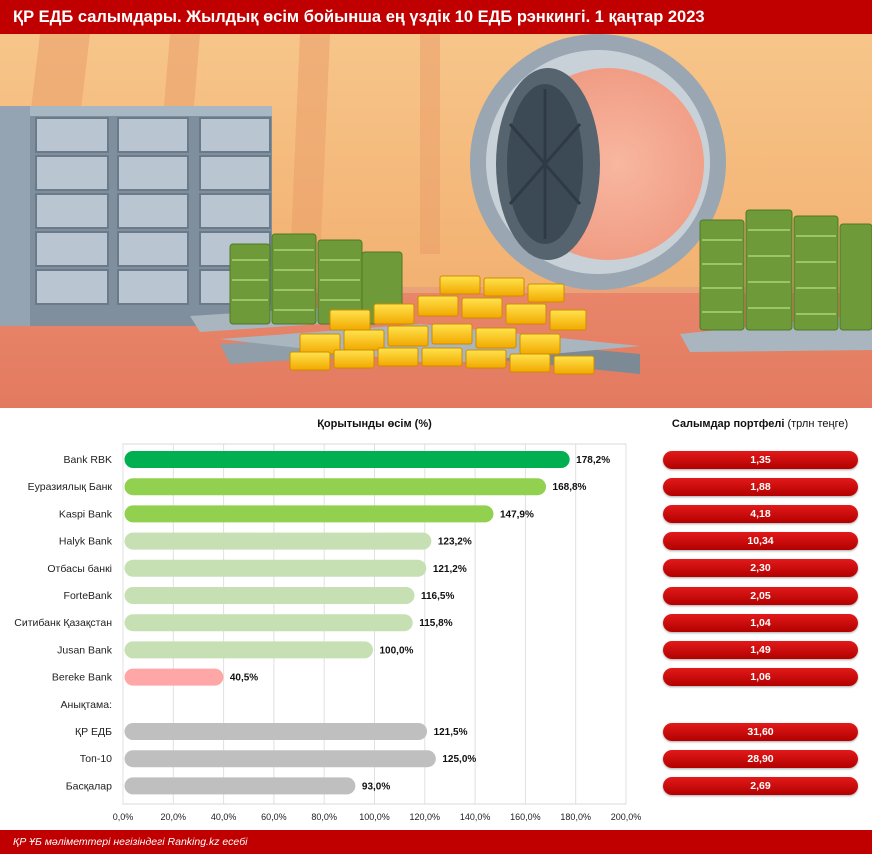  I want to click on category-label: Jusan Bank, so click(85, 650).